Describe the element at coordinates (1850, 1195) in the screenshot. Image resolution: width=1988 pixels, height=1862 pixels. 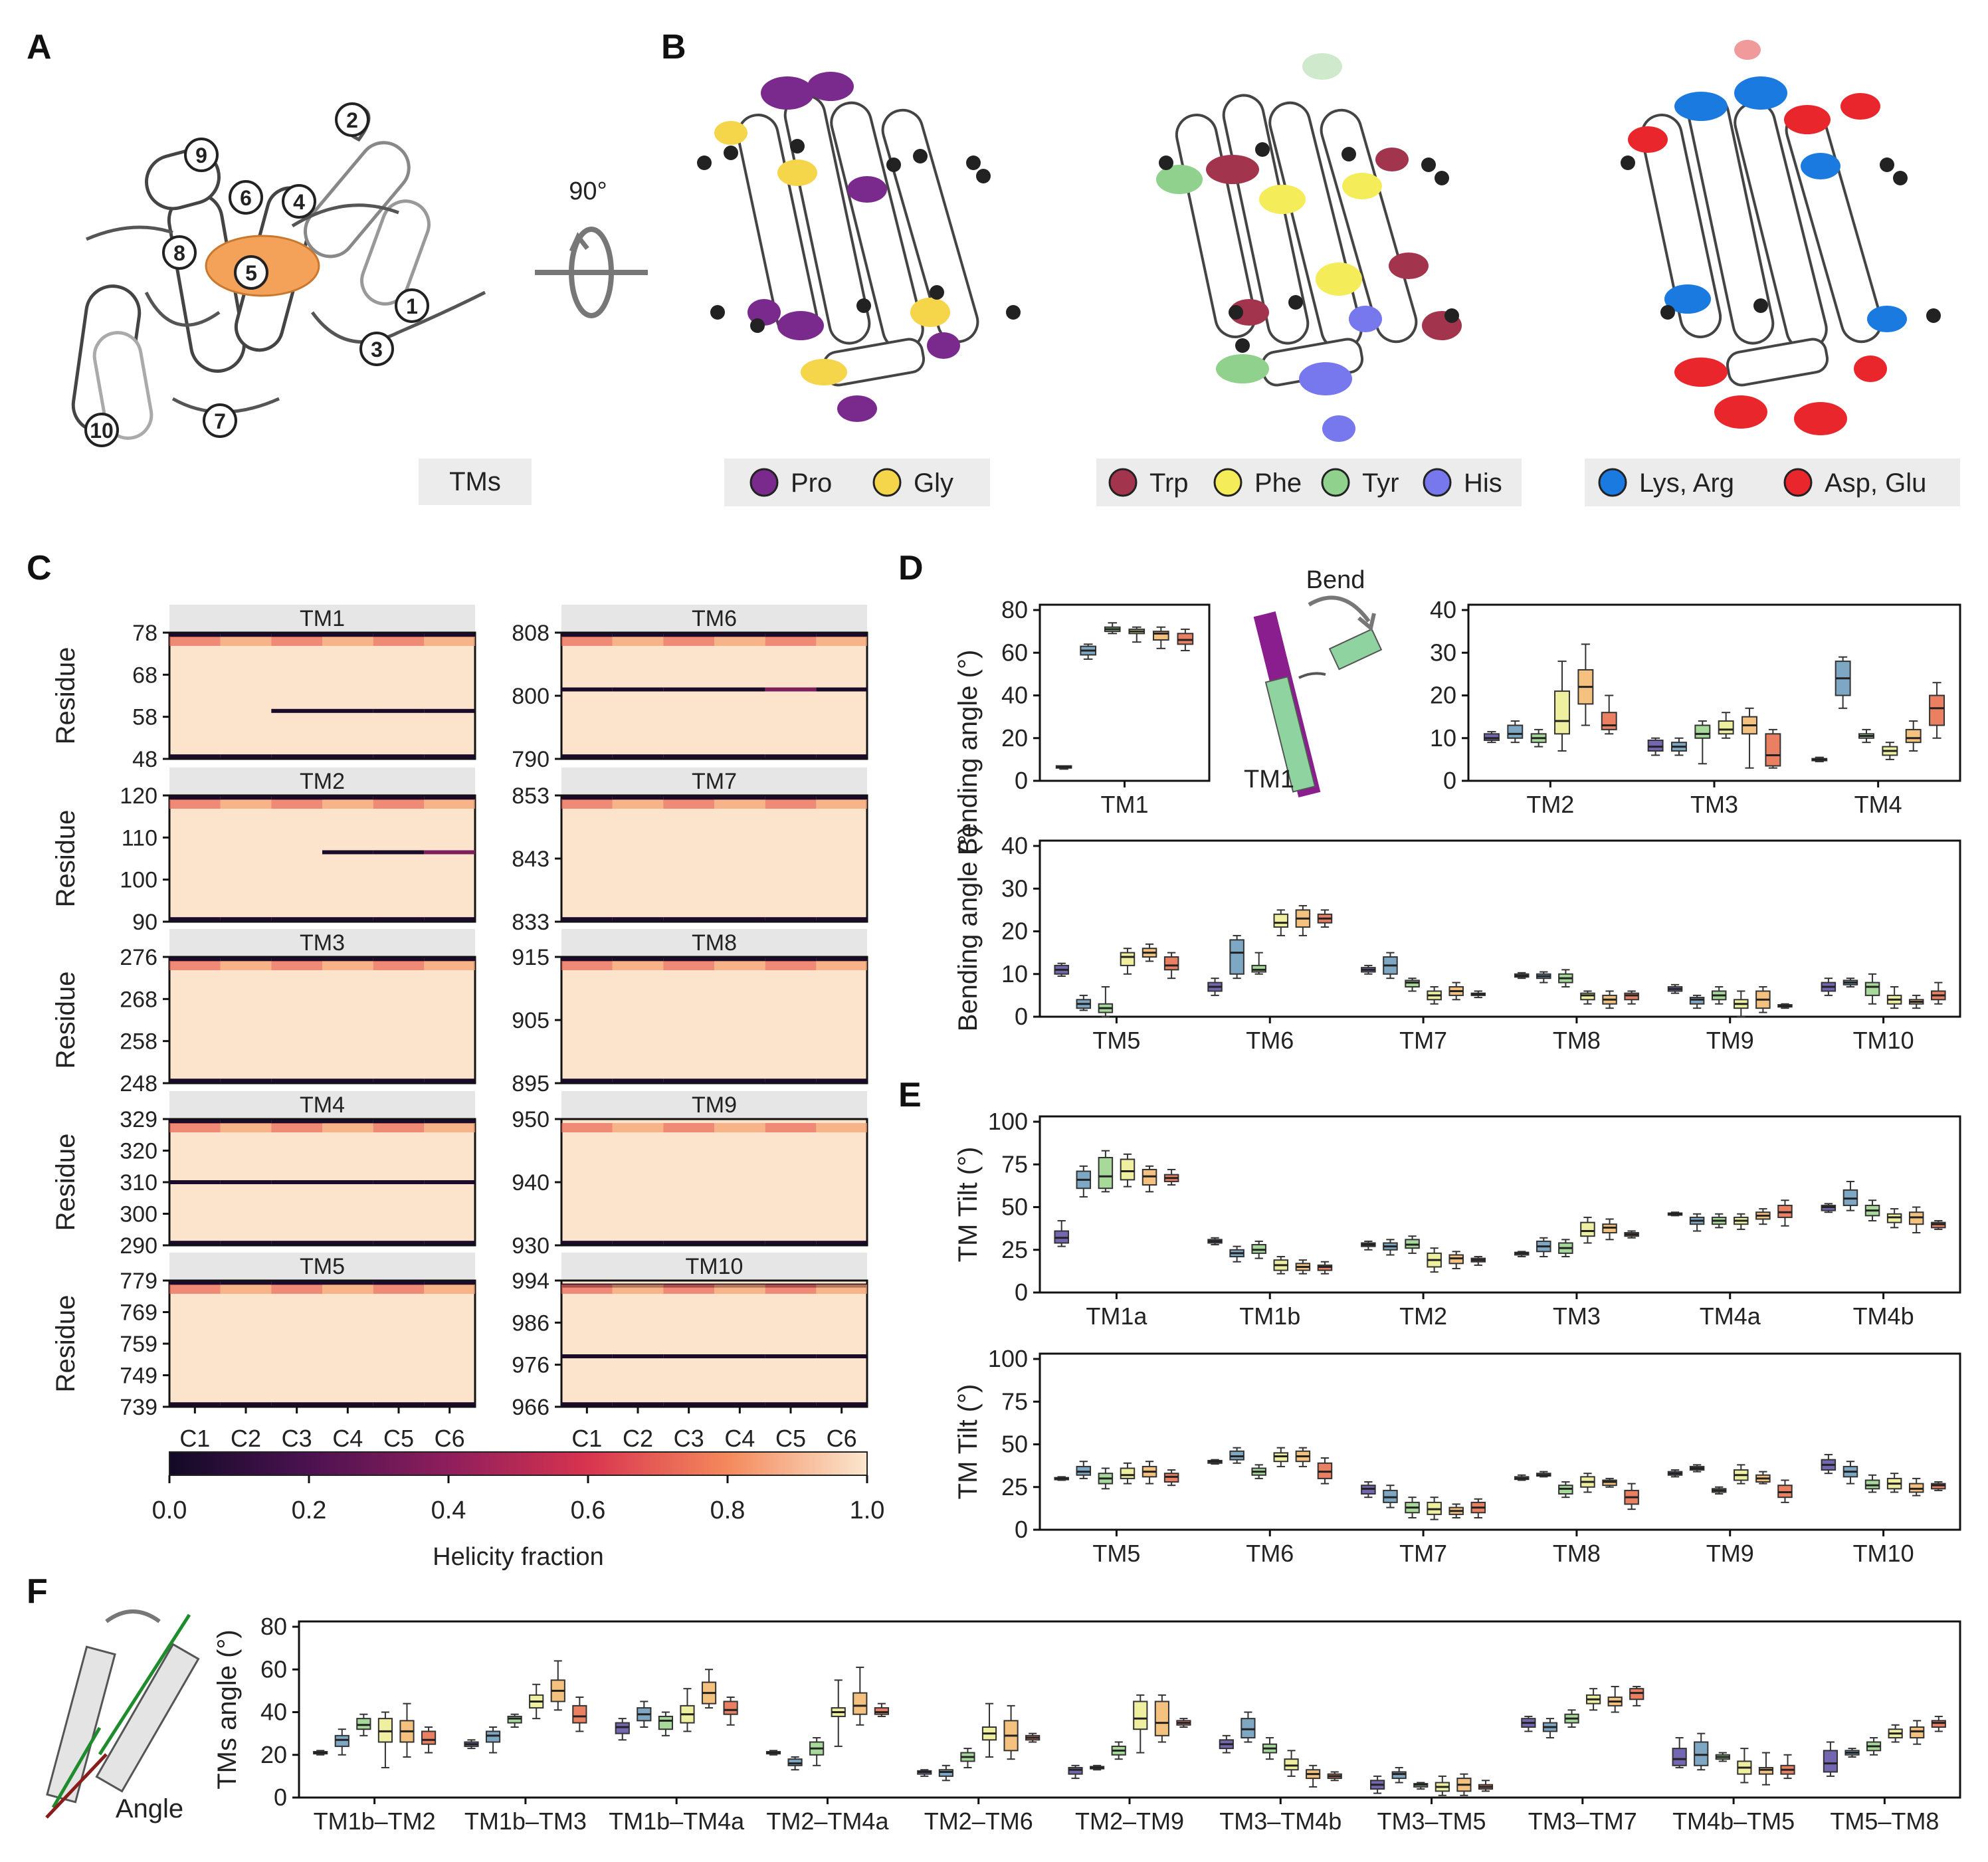
I see `box-tm4b-c2` at that location.